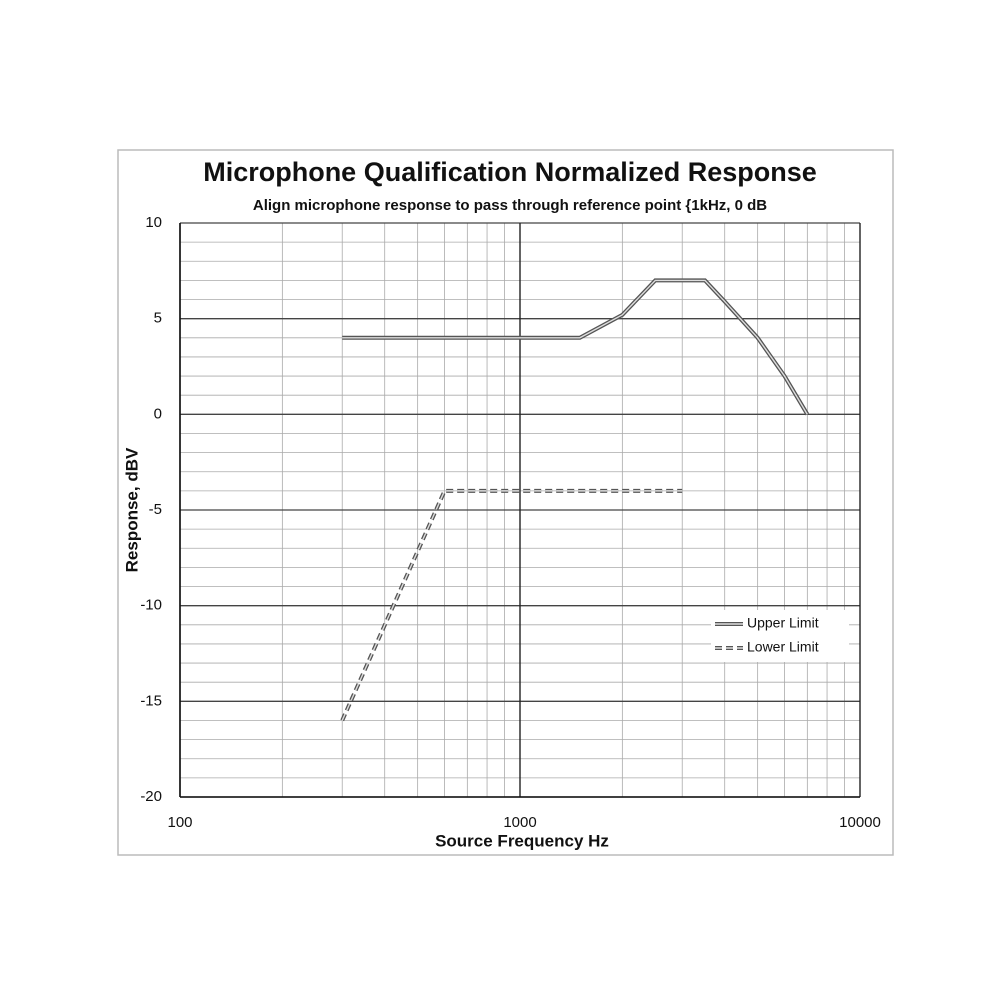  What do you see at coordinates (158, 318) in the screenshot?
I see `y-tick-label: 5` at bounding box center [158, 318].